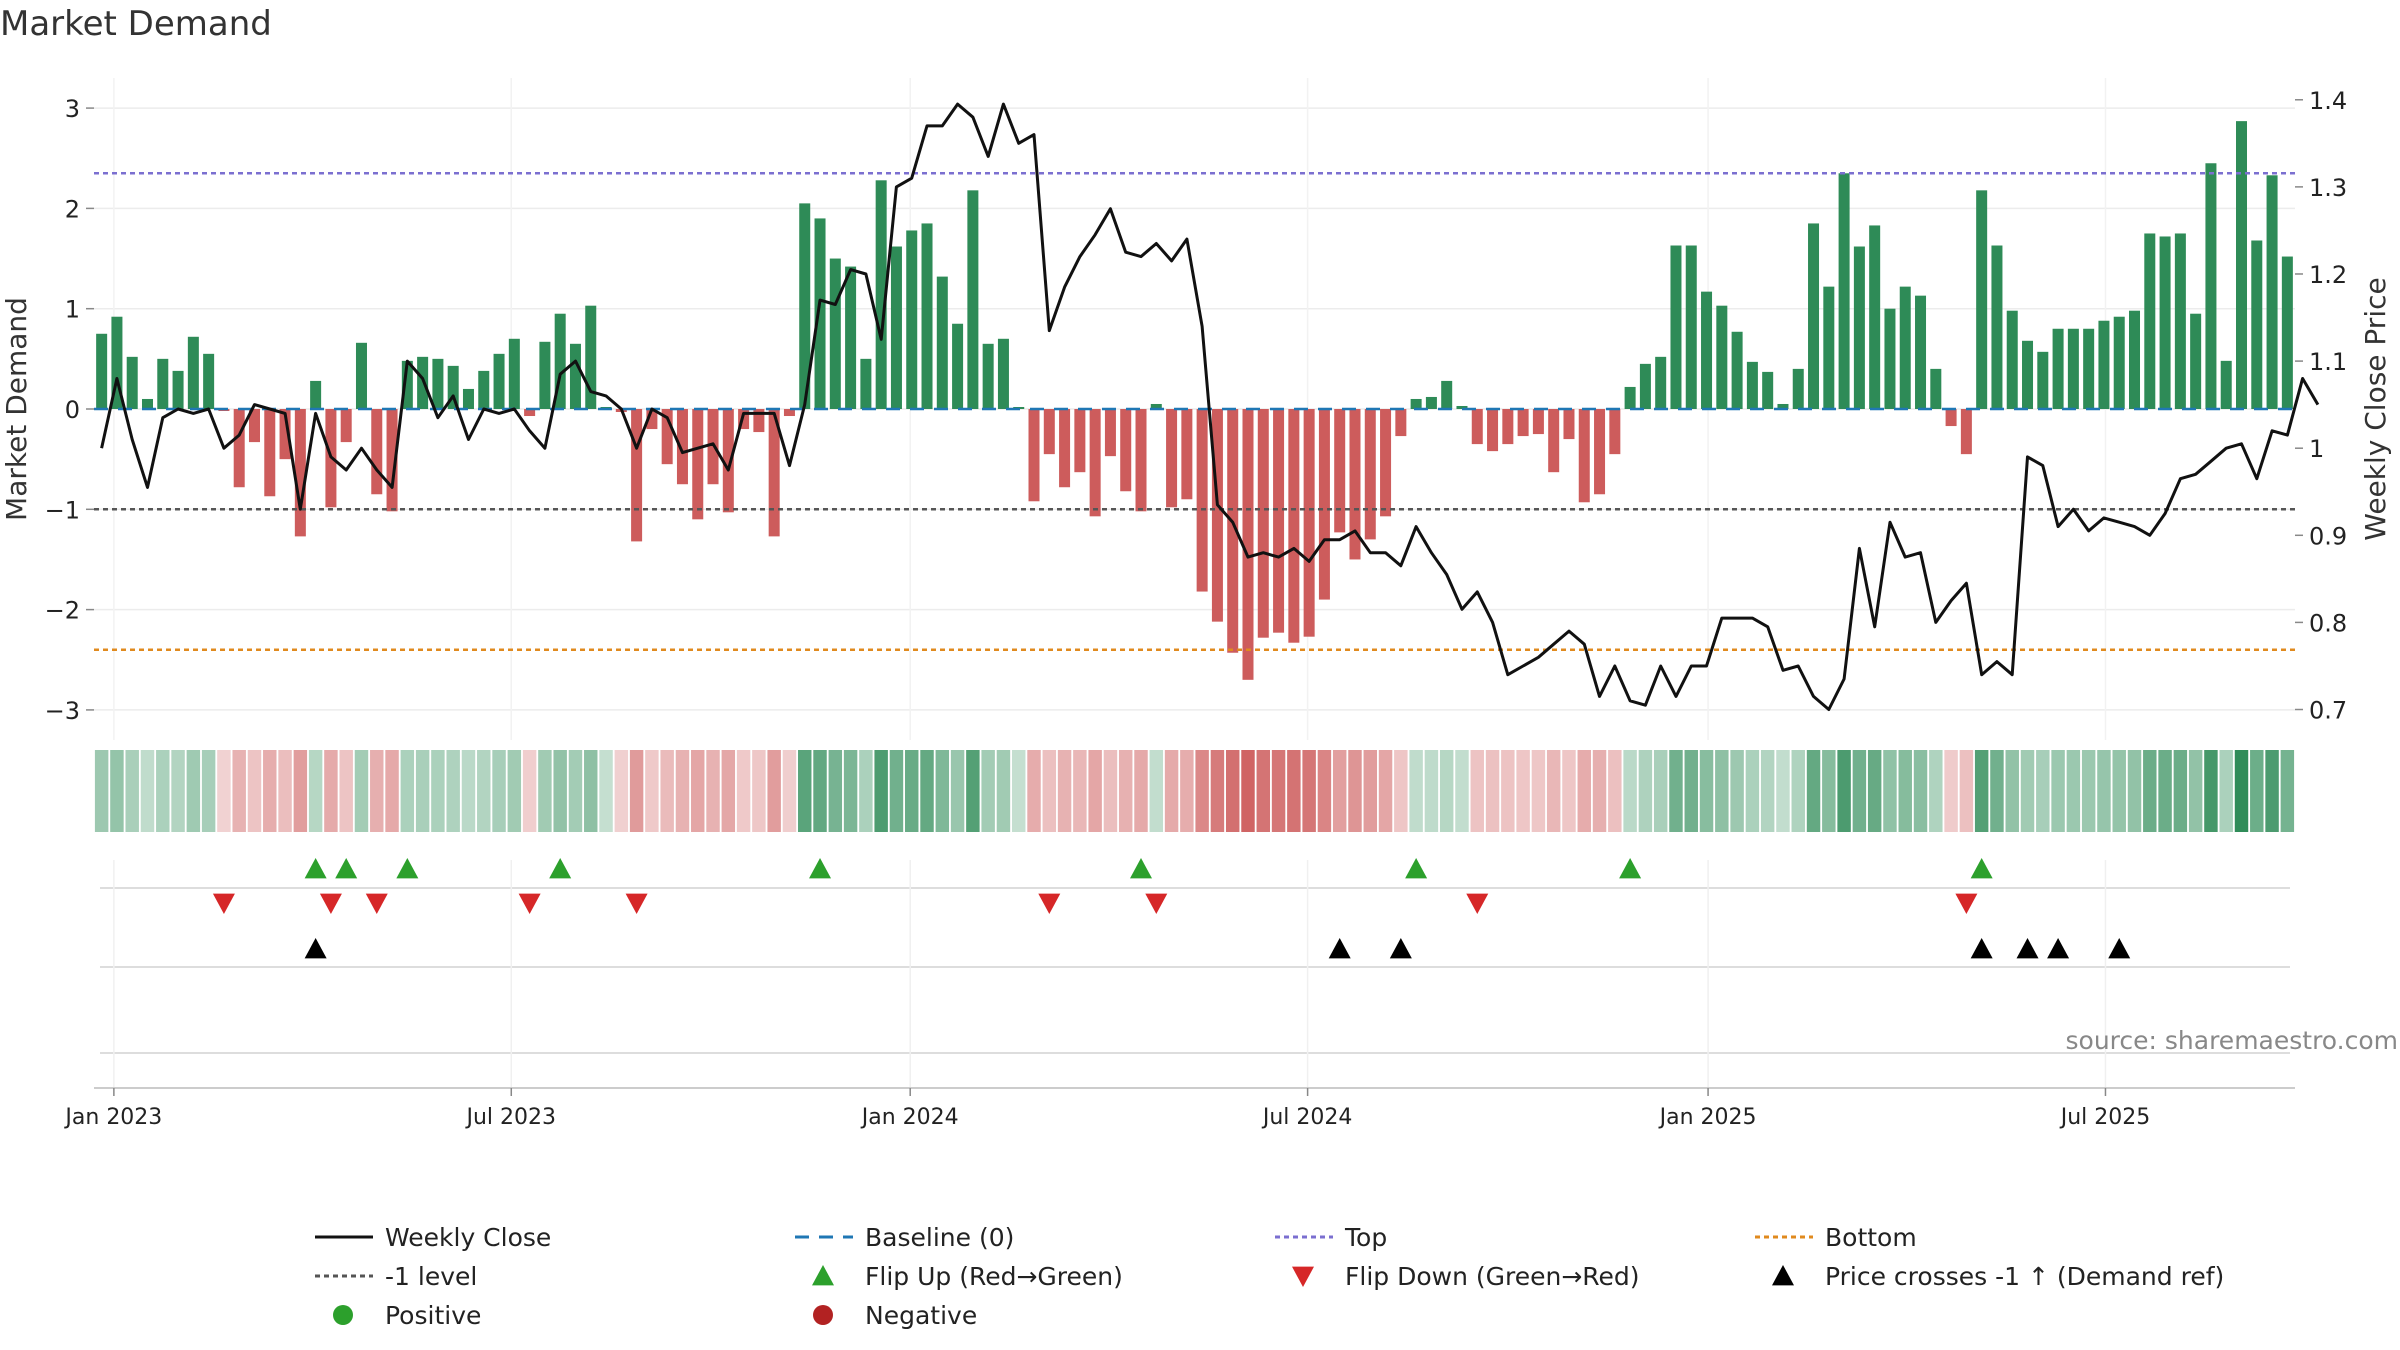  What do you see at coordinates (433, 1315) in the screenshot?
I see `legend-label: Positive` at bounding box center [433, 1315].